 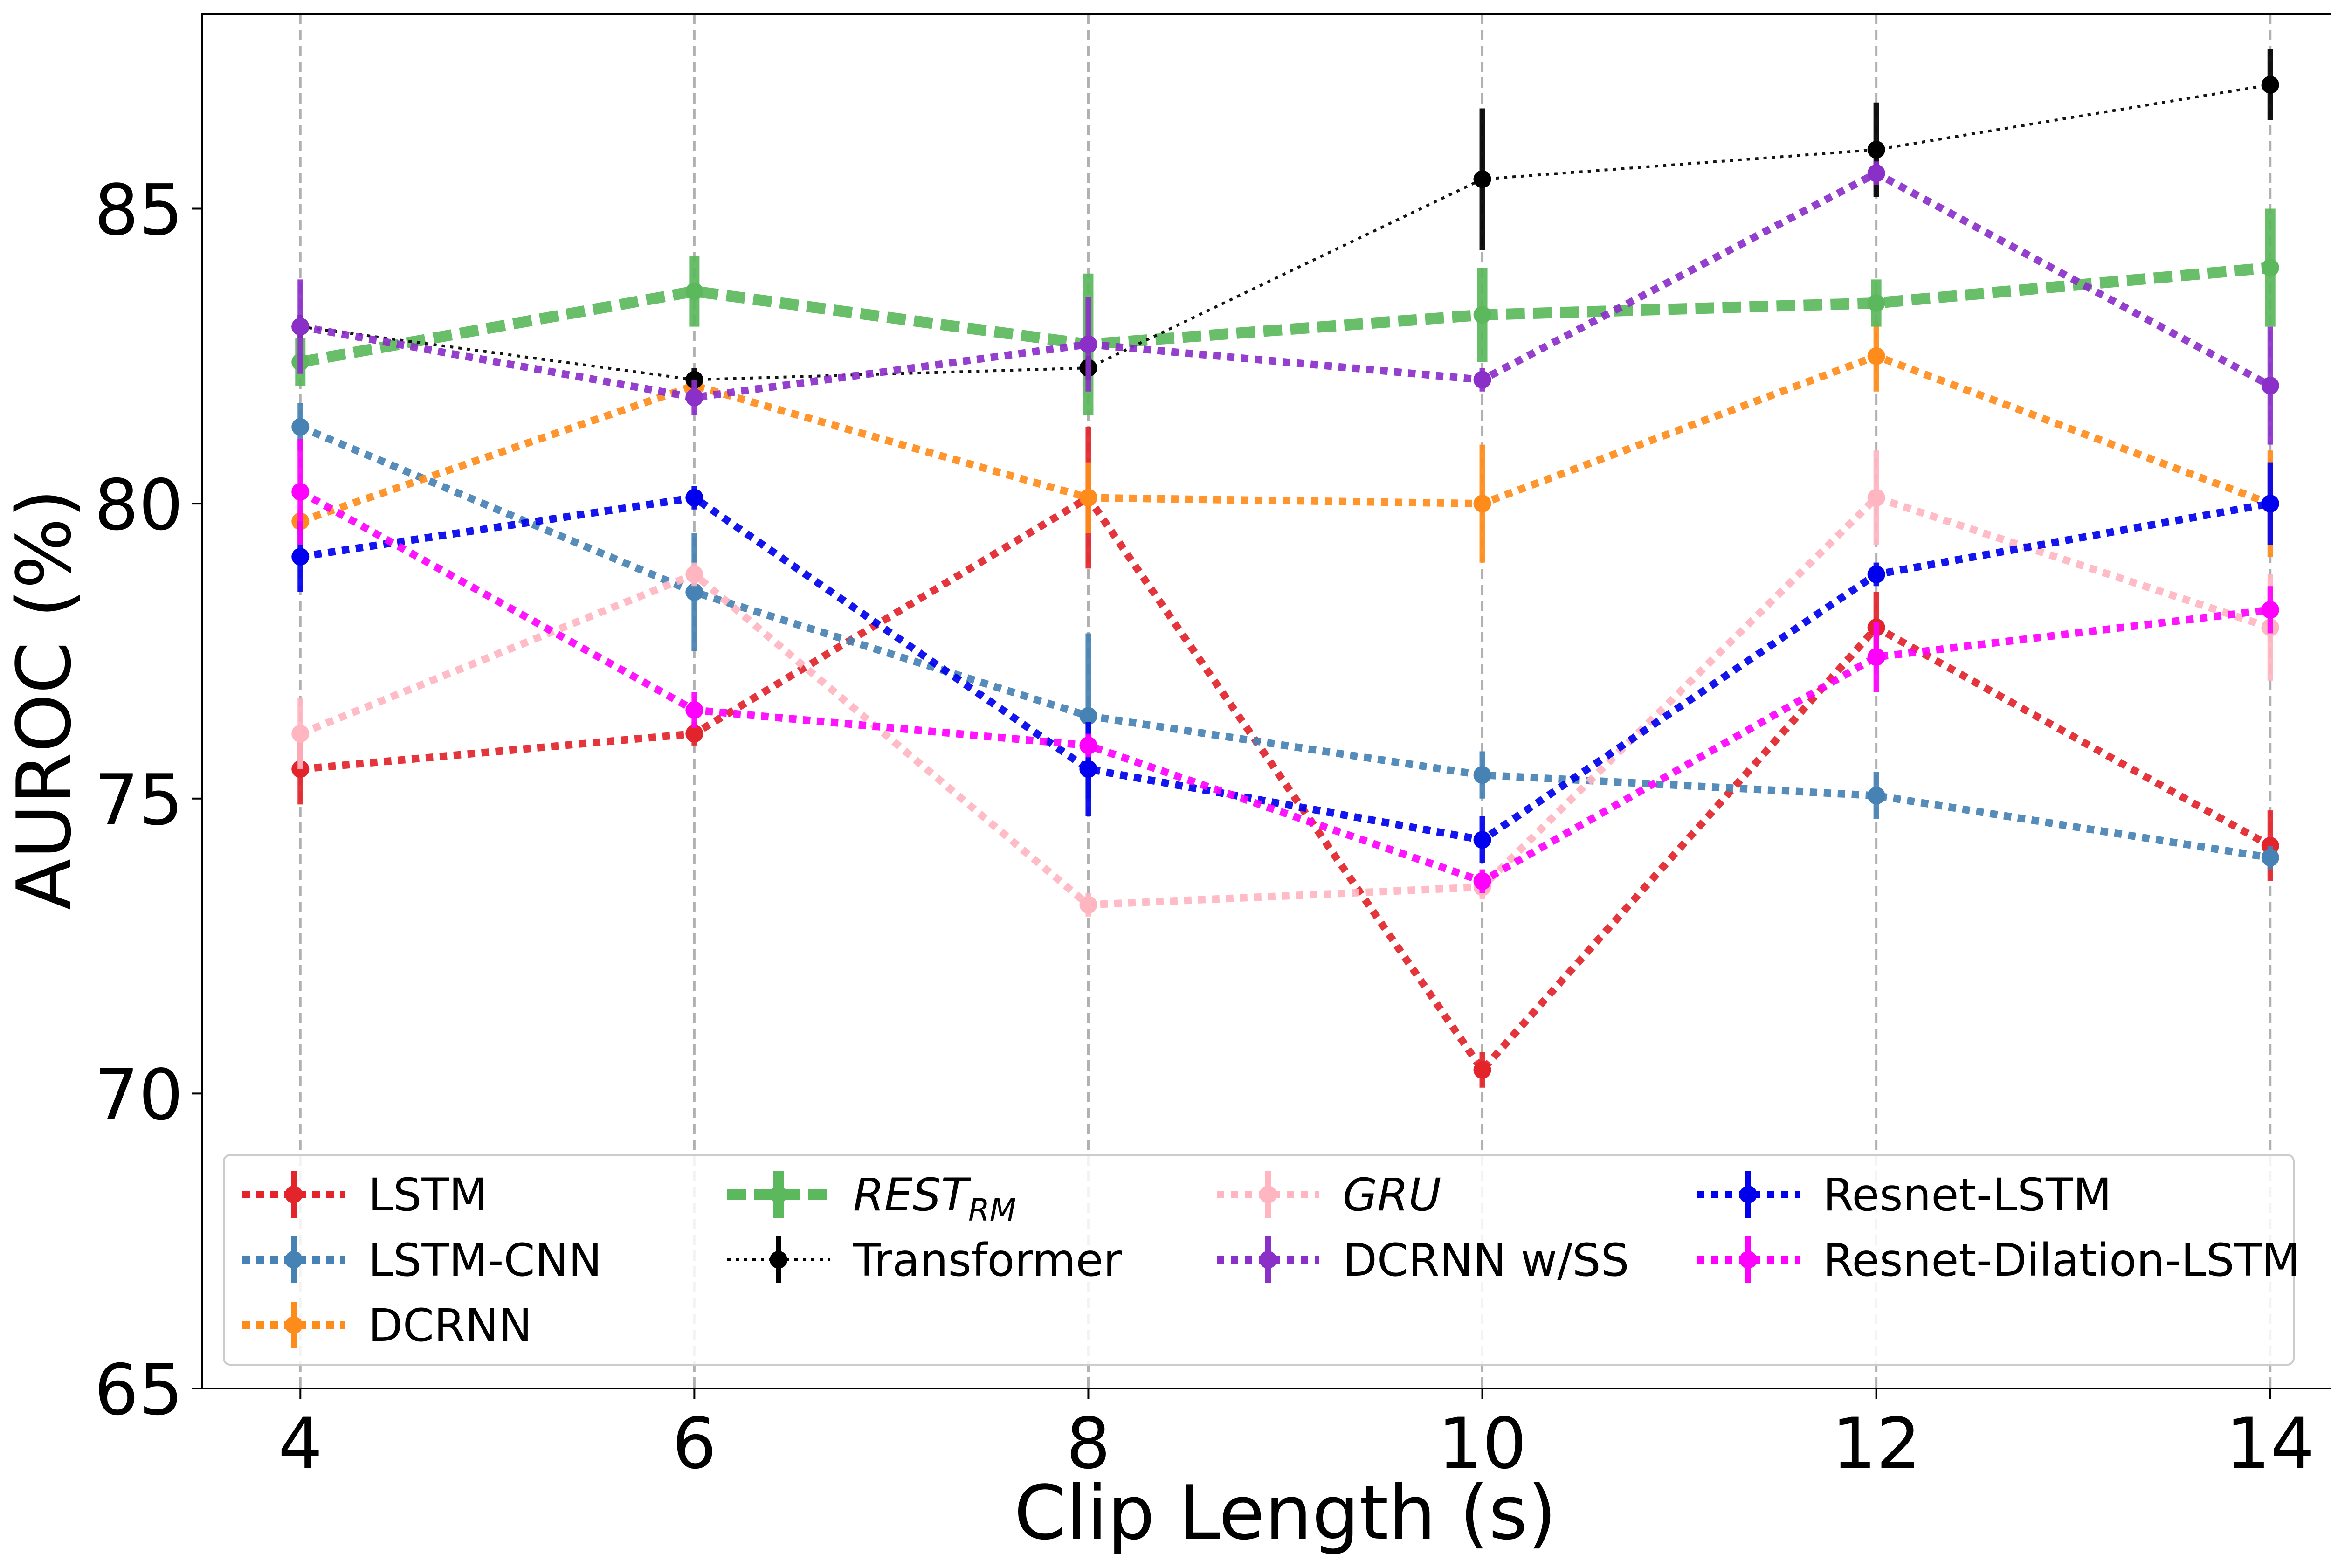 What do you see at coordinates (138, 1095) in the screenshot?
I see `y-tick-label: 70` at bounding box center [138, 1095].